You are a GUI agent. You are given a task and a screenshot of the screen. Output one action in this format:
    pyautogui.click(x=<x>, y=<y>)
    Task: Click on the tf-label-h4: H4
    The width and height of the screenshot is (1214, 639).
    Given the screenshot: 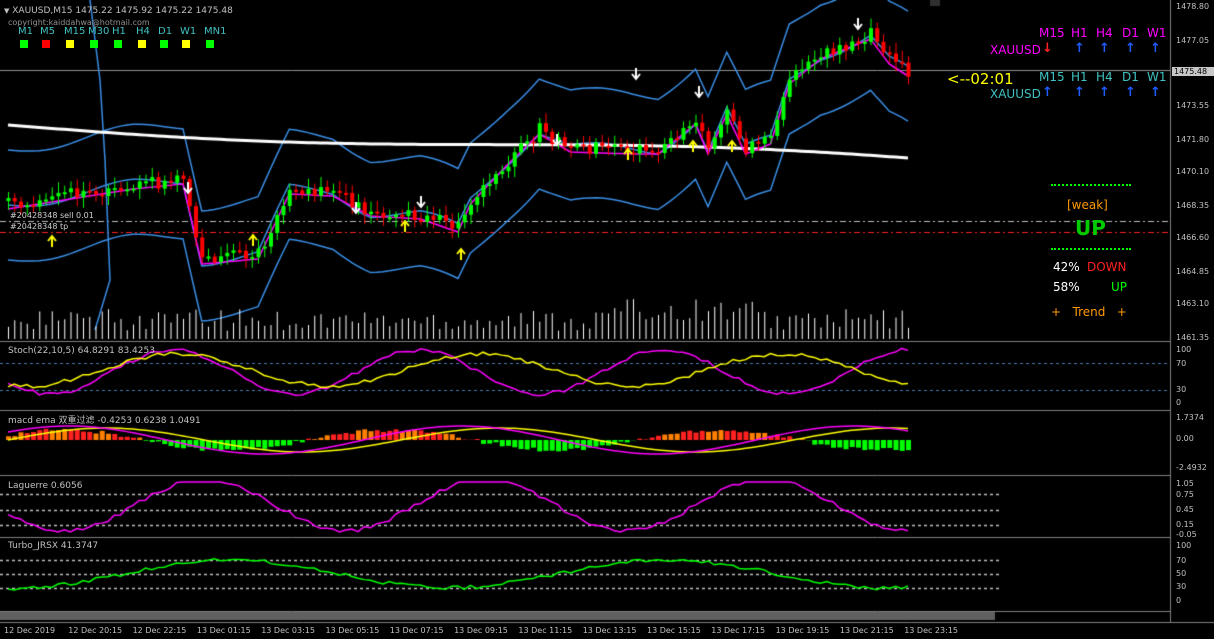 What is the action you would take?
    pyautogui.click(x=143, y=31)
    